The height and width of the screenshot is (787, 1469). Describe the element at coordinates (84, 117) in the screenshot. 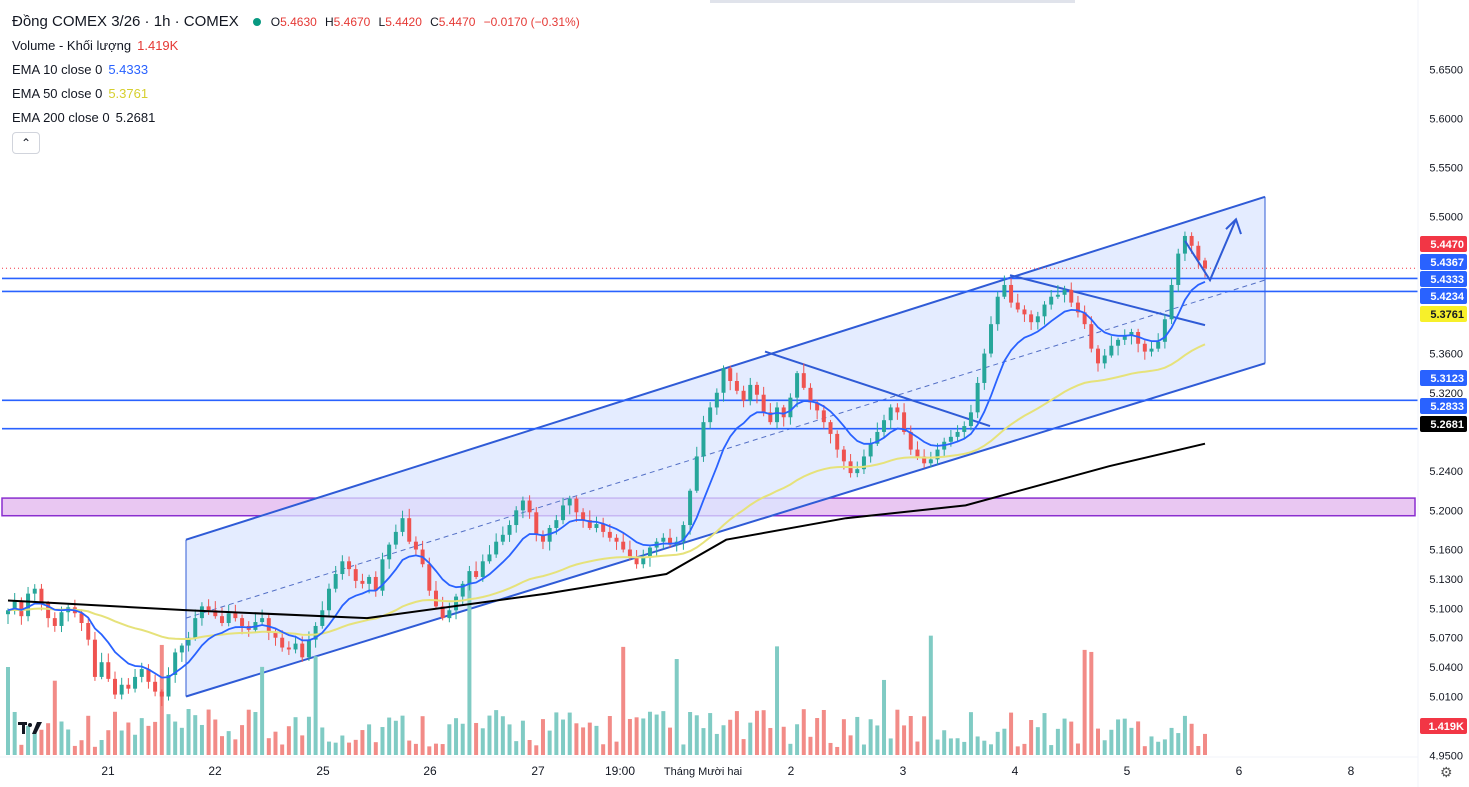

I see `legend-ema200: EMA 200 close 0 5.2681` at that location.